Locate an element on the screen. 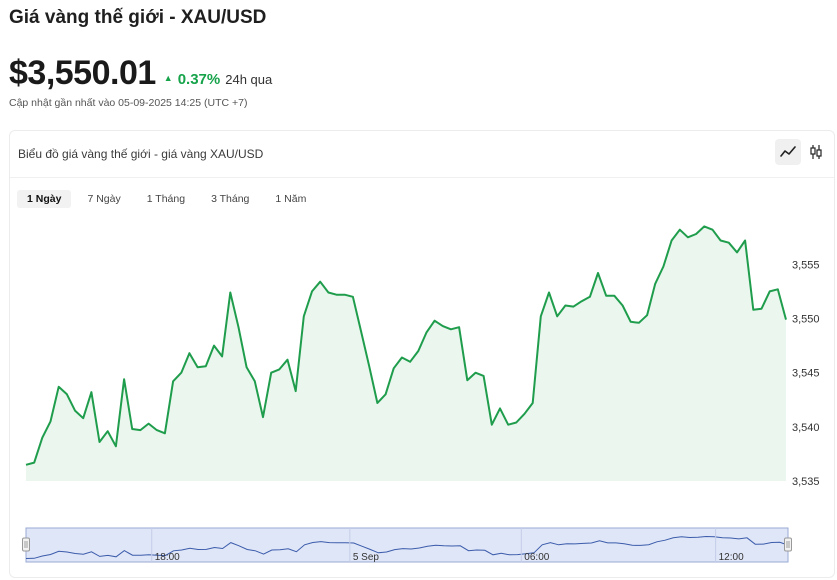  up-arrow-icon: ▲ is located at coordinates (168, 78).